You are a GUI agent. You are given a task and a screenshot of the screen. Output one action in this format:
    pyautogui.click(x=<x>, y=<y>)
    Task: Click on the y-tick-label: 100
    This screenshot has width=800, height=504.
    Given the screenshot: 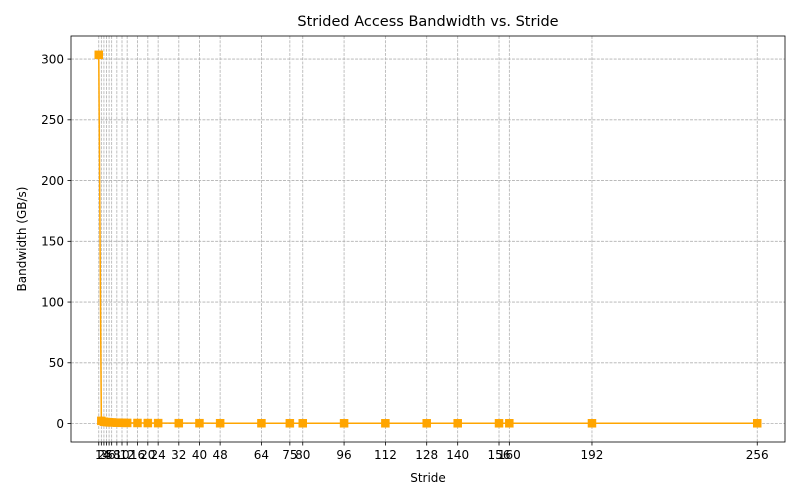 What is the action you would take?
    pyautogui.click(x=52, y=302)
    